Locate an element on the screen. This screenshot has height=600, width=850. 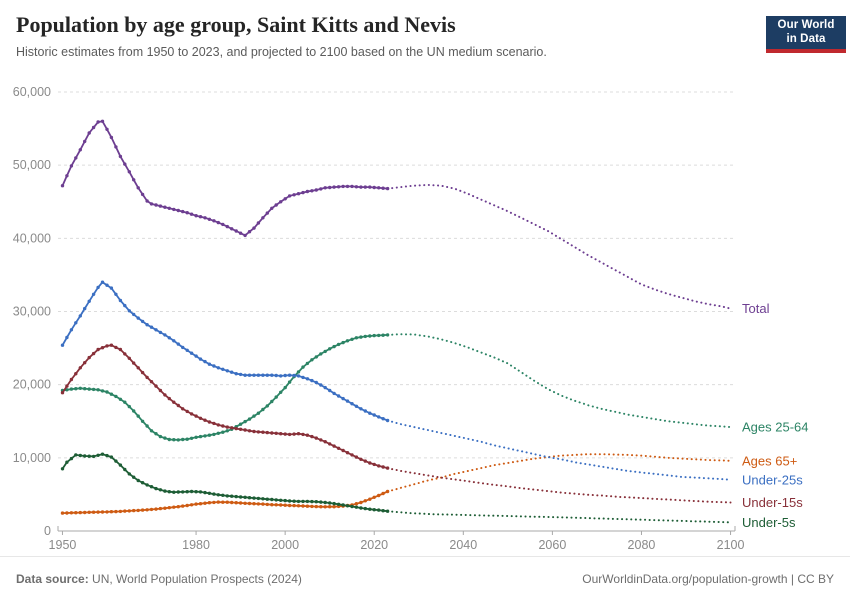
series-label-ages-25-64: Ages 25-64 is located at coordinates (775, 427).